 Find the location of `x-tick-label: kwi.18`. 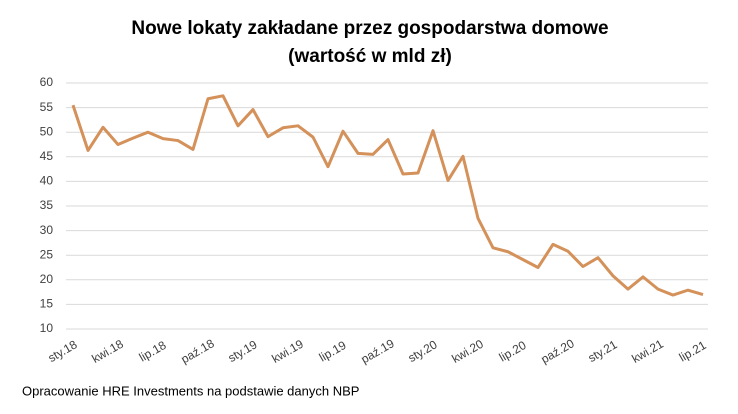

x-tick-label: kwi.18 is located at coordinates (107, 351).